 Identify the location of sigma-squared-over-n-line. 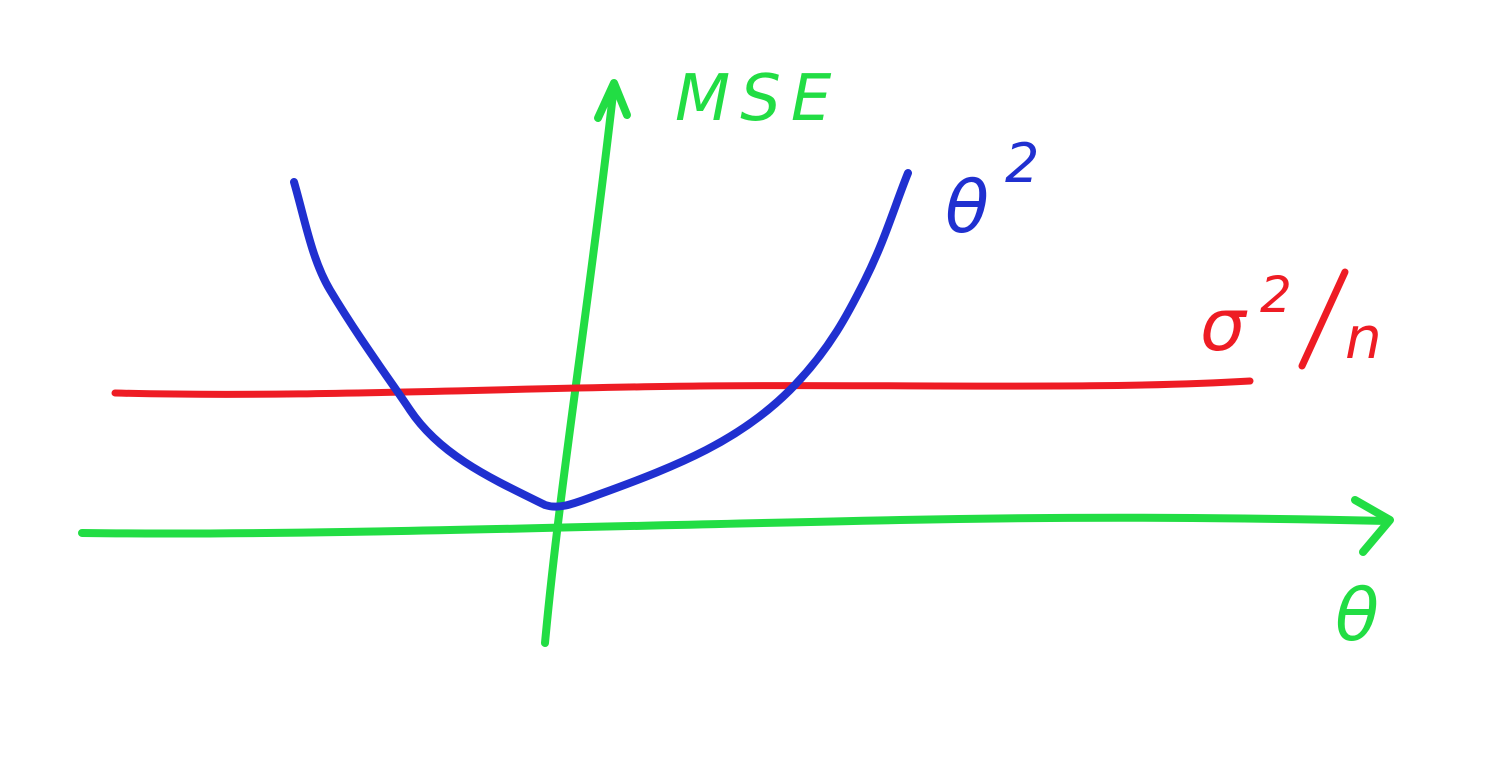
(682, 387).